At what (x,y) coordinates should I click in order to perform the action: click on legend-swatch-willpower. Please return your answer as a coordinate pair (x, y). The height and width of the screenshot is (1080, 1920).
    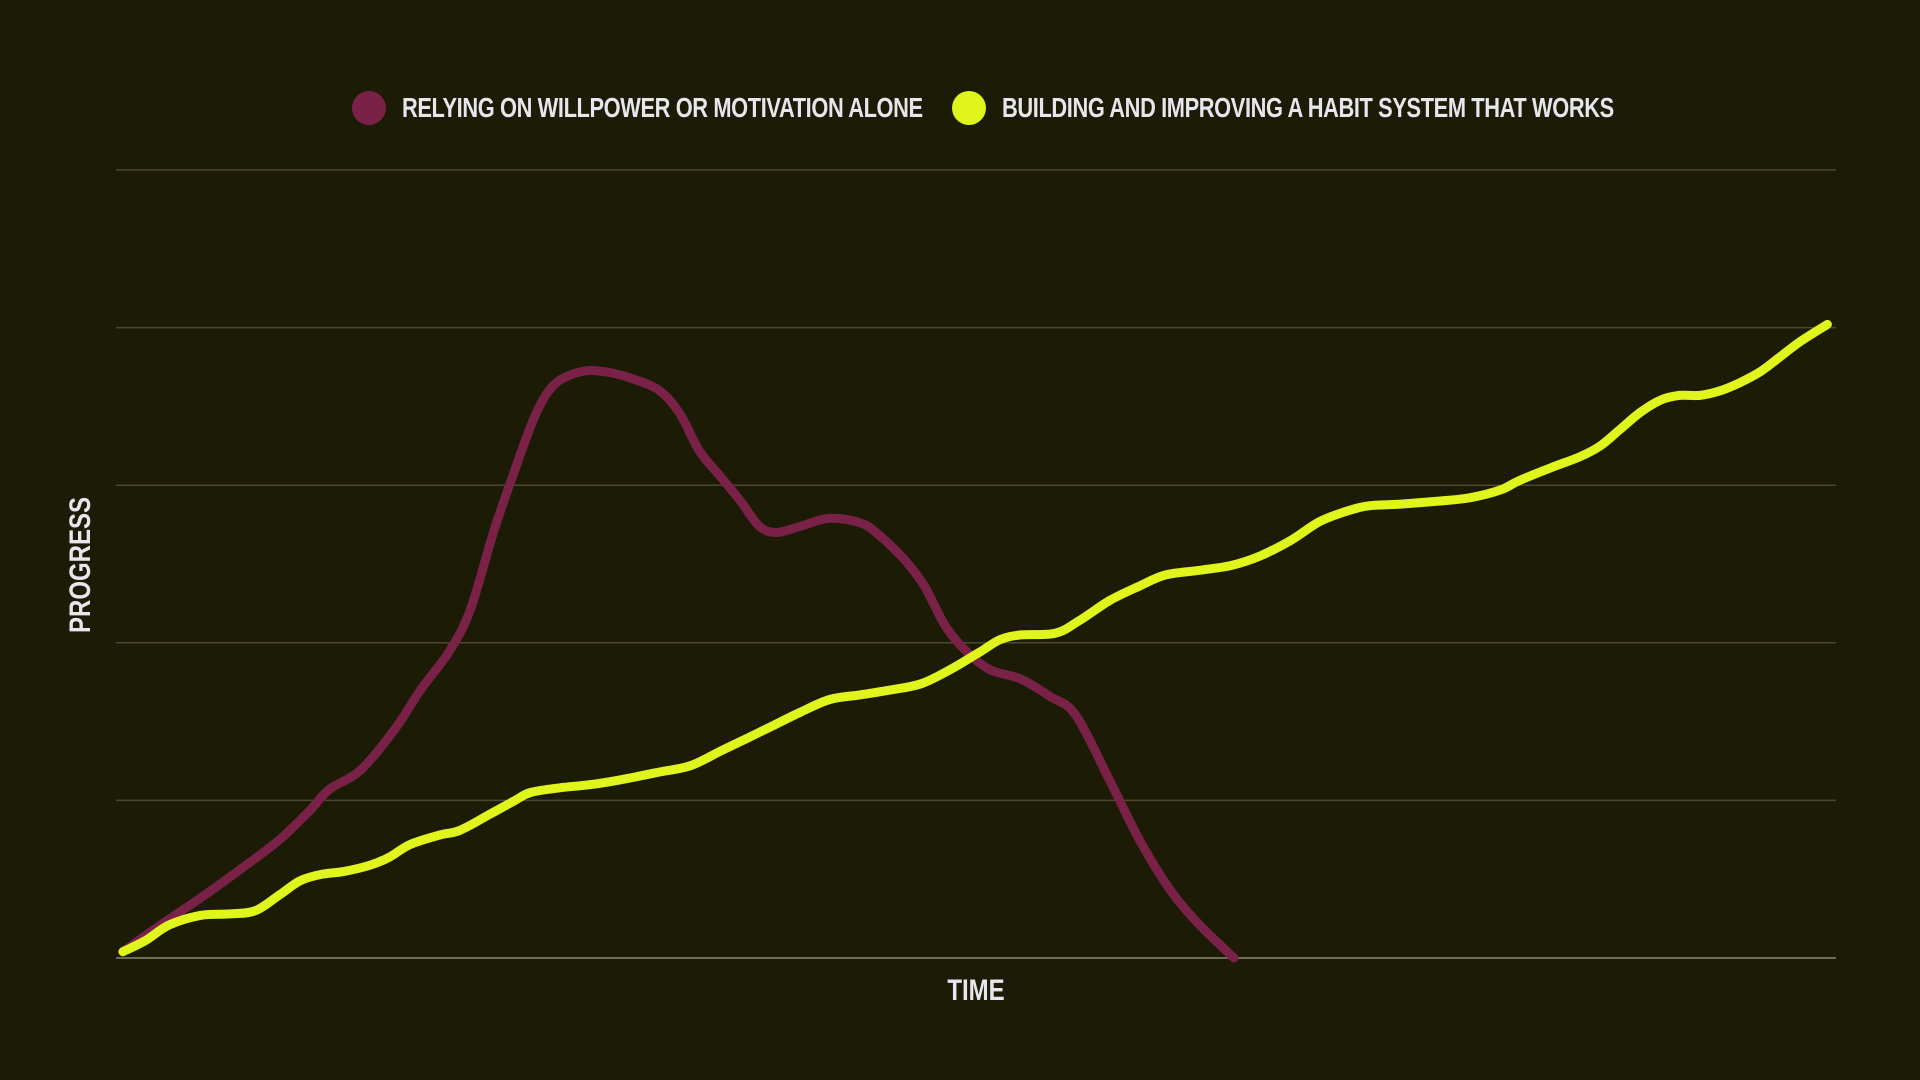
    Looking at the image, I should click on (369, 108).